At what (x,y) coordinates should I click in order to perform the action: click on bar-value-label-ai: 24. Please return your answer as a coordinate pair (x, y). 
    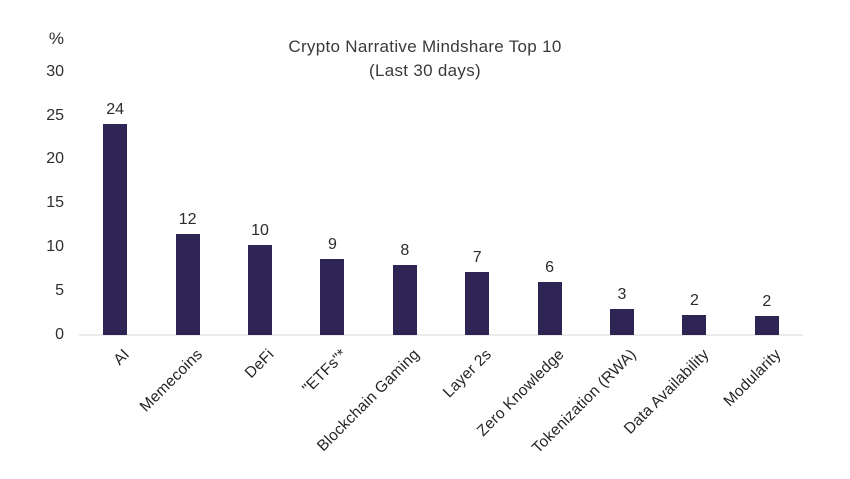
    Looking at the image, I should click on (115, 109).